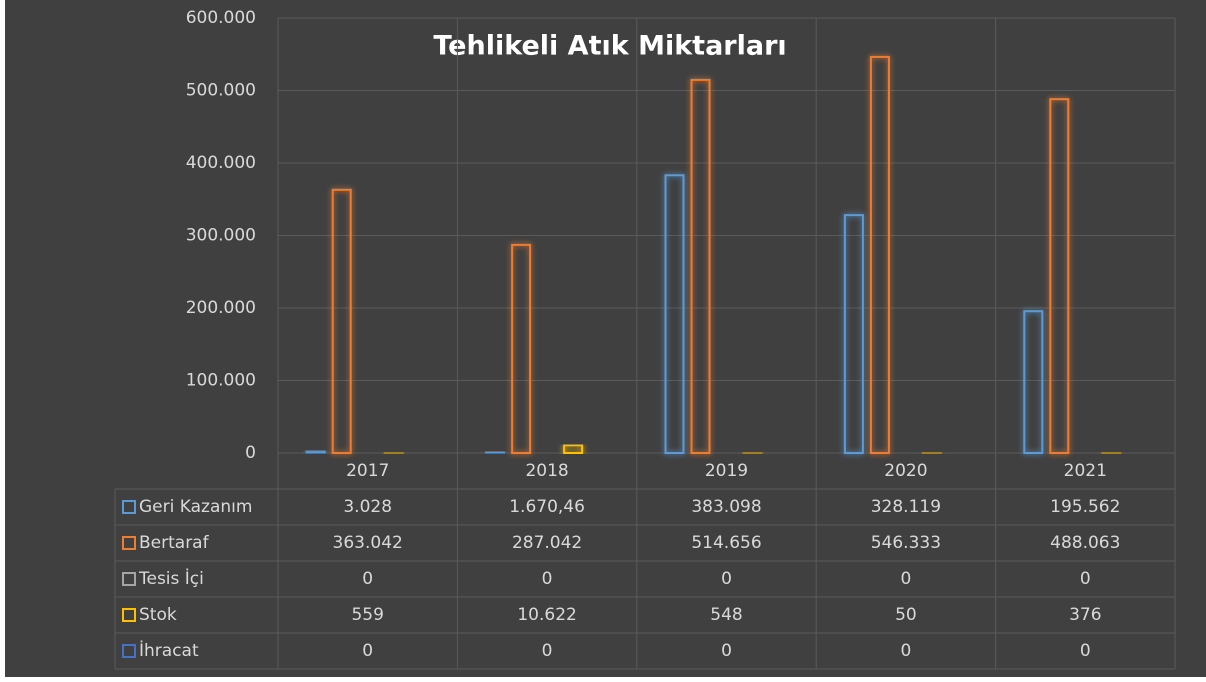 The image size is (1206, 682). I want to click on legend-label: Tesis İçi, so click(171, 578).